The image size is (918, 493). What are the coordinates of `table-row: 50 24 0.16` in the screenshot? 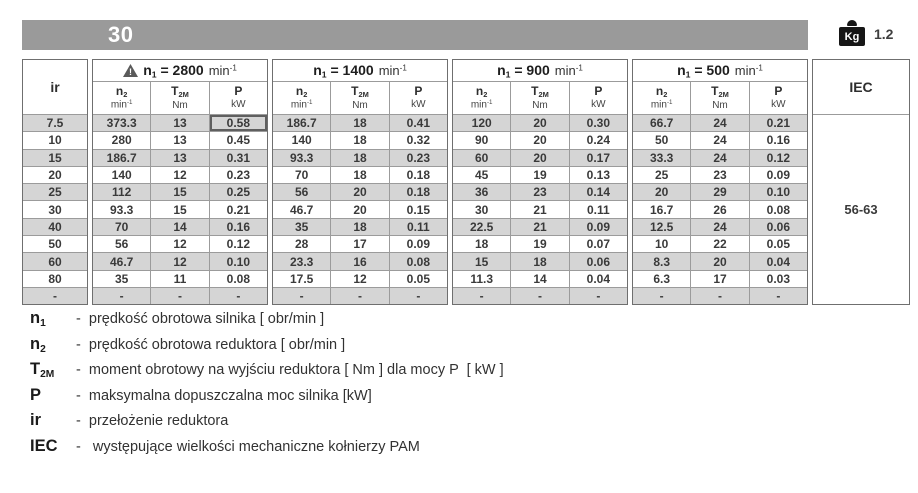 It's located at (720, 140).